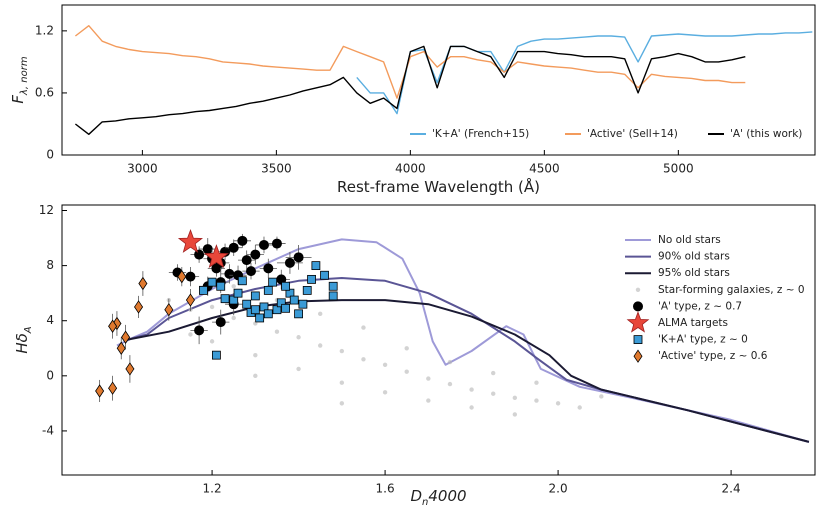 The height and width of the screenshot is (512, 830). What do you see at coordinates (24, 76) in the screenshot?
I see `y-axis-label-part: λ, norm` at bounding box center [24, 76].